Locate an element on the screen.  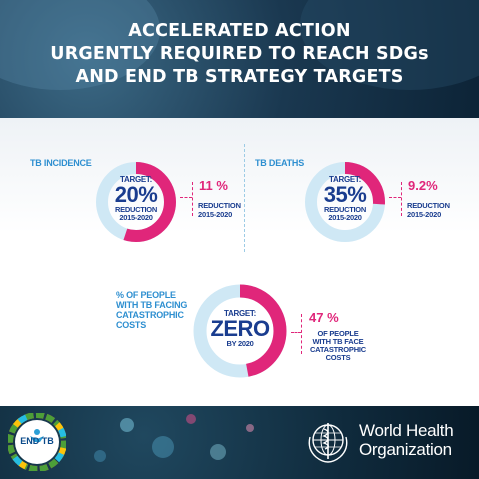
actual-sub-1: OF PEOPLE is located at coordinates (338, 333).